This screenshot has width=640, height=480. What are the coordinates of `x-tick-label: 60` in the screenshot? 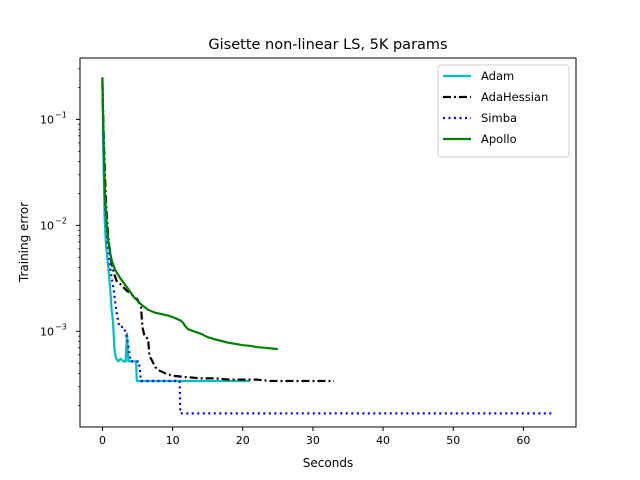 It's located at (523, 440).